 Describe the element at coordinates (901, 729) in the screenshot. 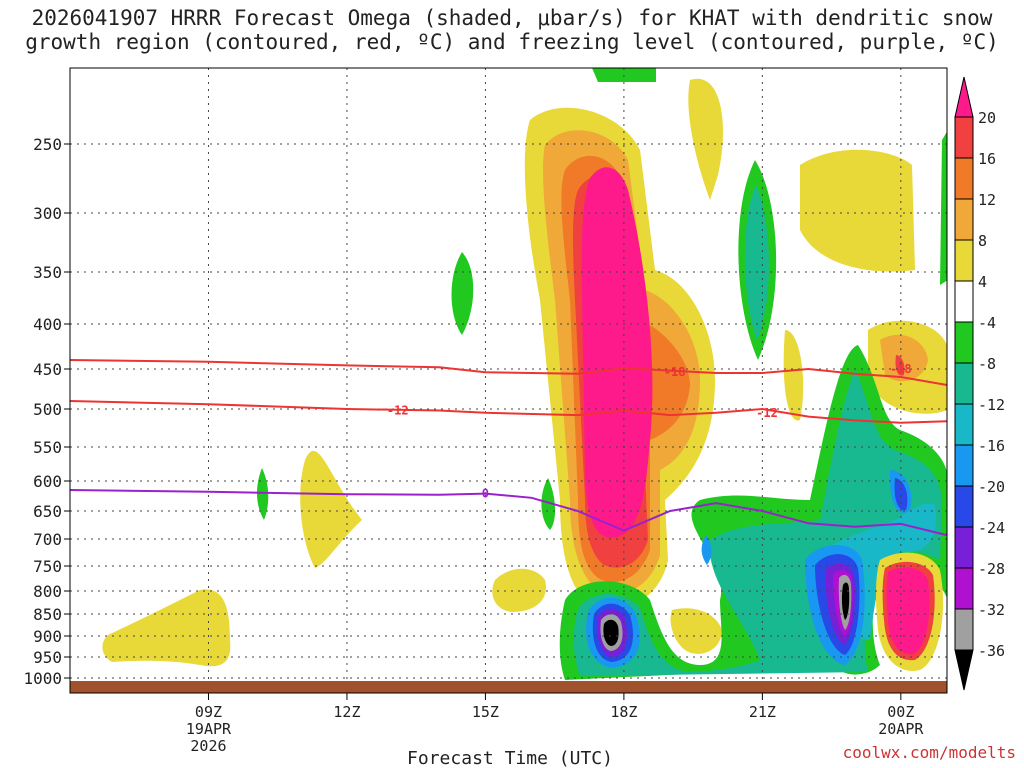

I see `x-tick-date: 20APR` at that location.